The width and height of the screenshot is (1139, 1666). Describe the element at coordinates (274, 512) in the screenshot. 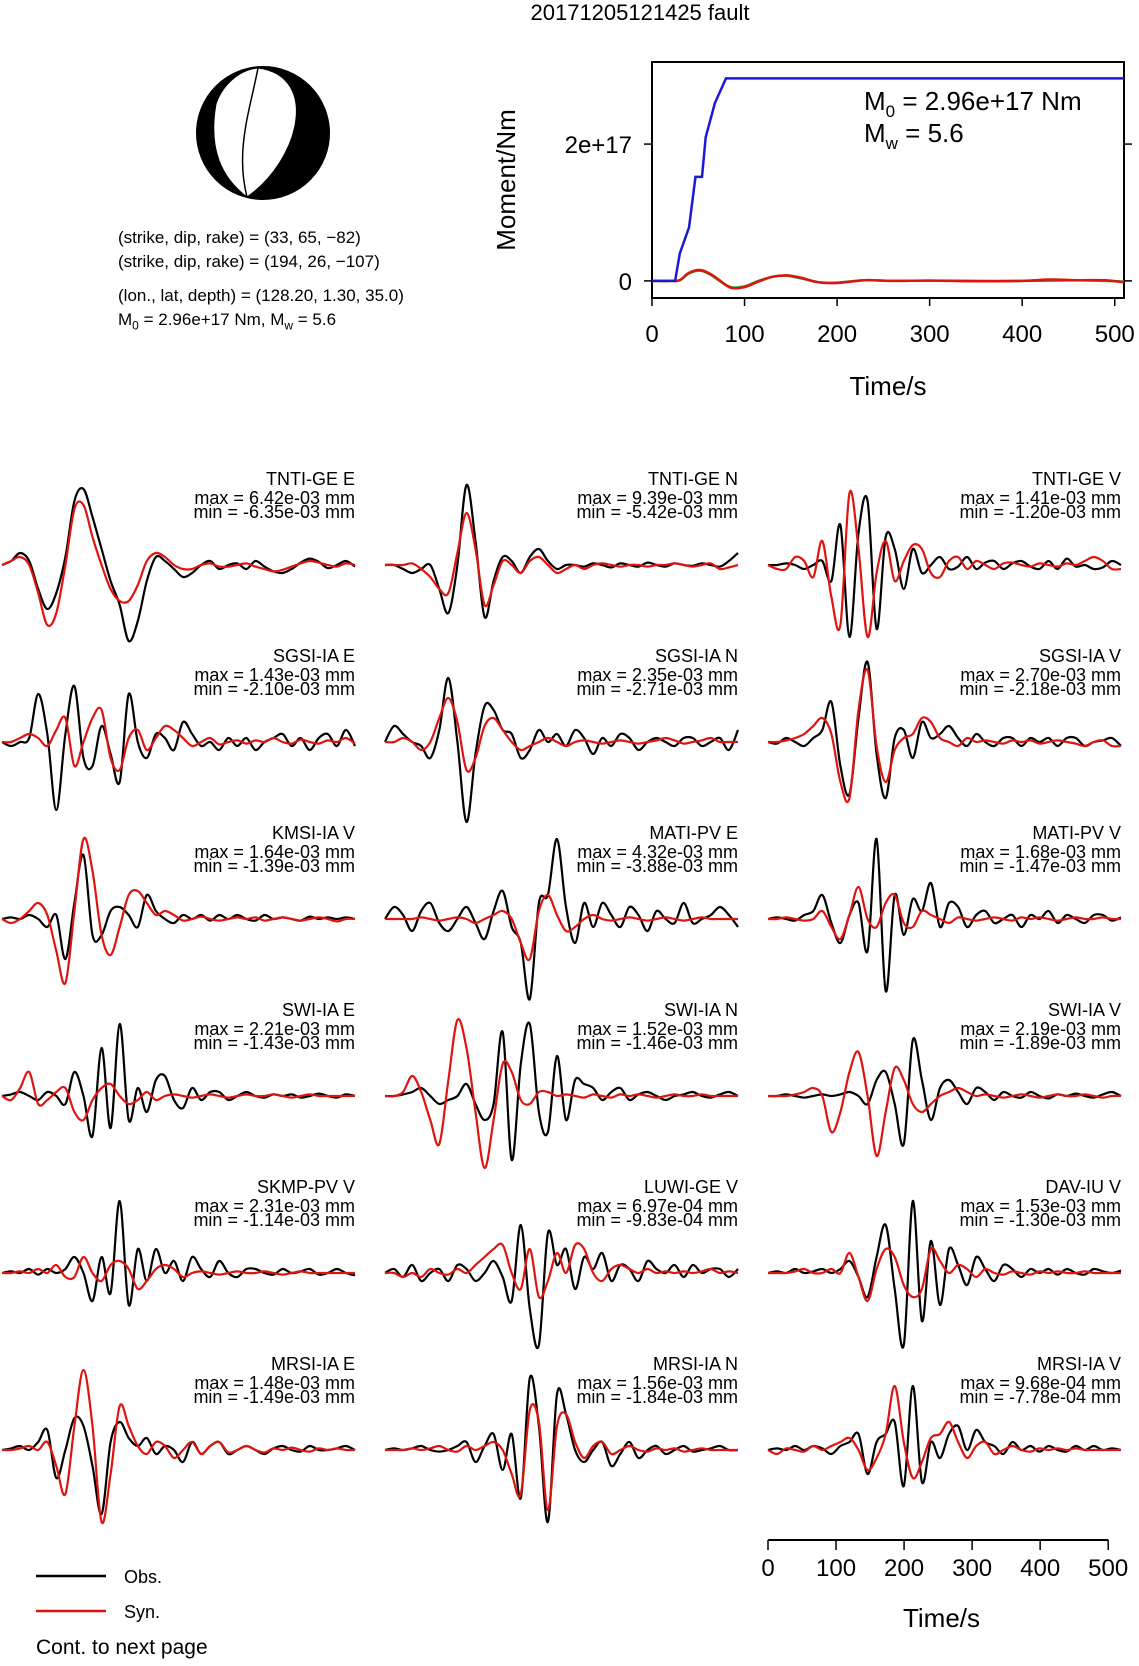

I see `min-amplitude-label: min = -6.35e-03 mm` at that location.